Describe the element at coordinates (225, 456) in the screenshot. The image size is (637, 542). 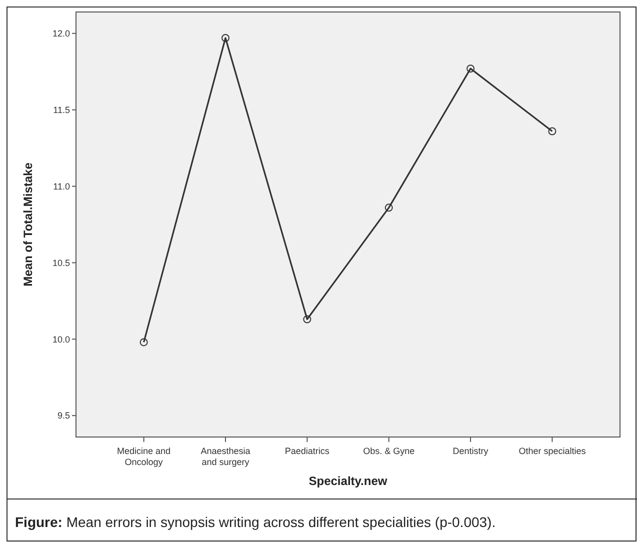
I see `x-tick-label: Anaesthesia and surgery` at that location.